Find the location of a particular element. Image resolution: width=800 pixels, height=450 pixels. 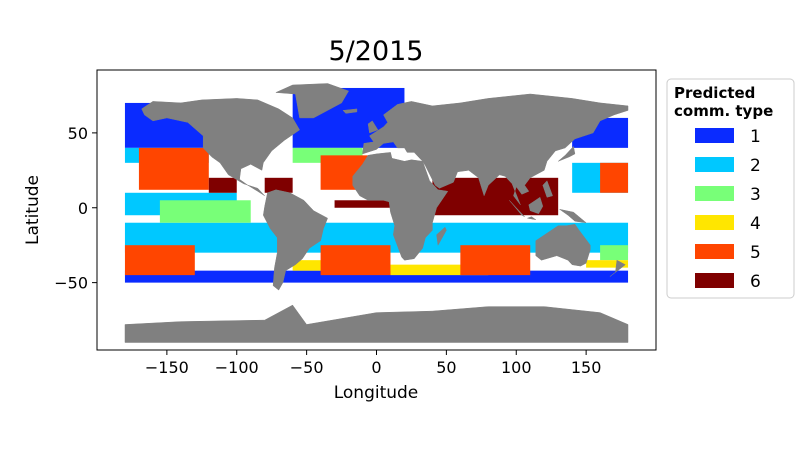

legend: Predicted comm. type 1 2 3 4 5 6 is located at coordinates (730, 188).